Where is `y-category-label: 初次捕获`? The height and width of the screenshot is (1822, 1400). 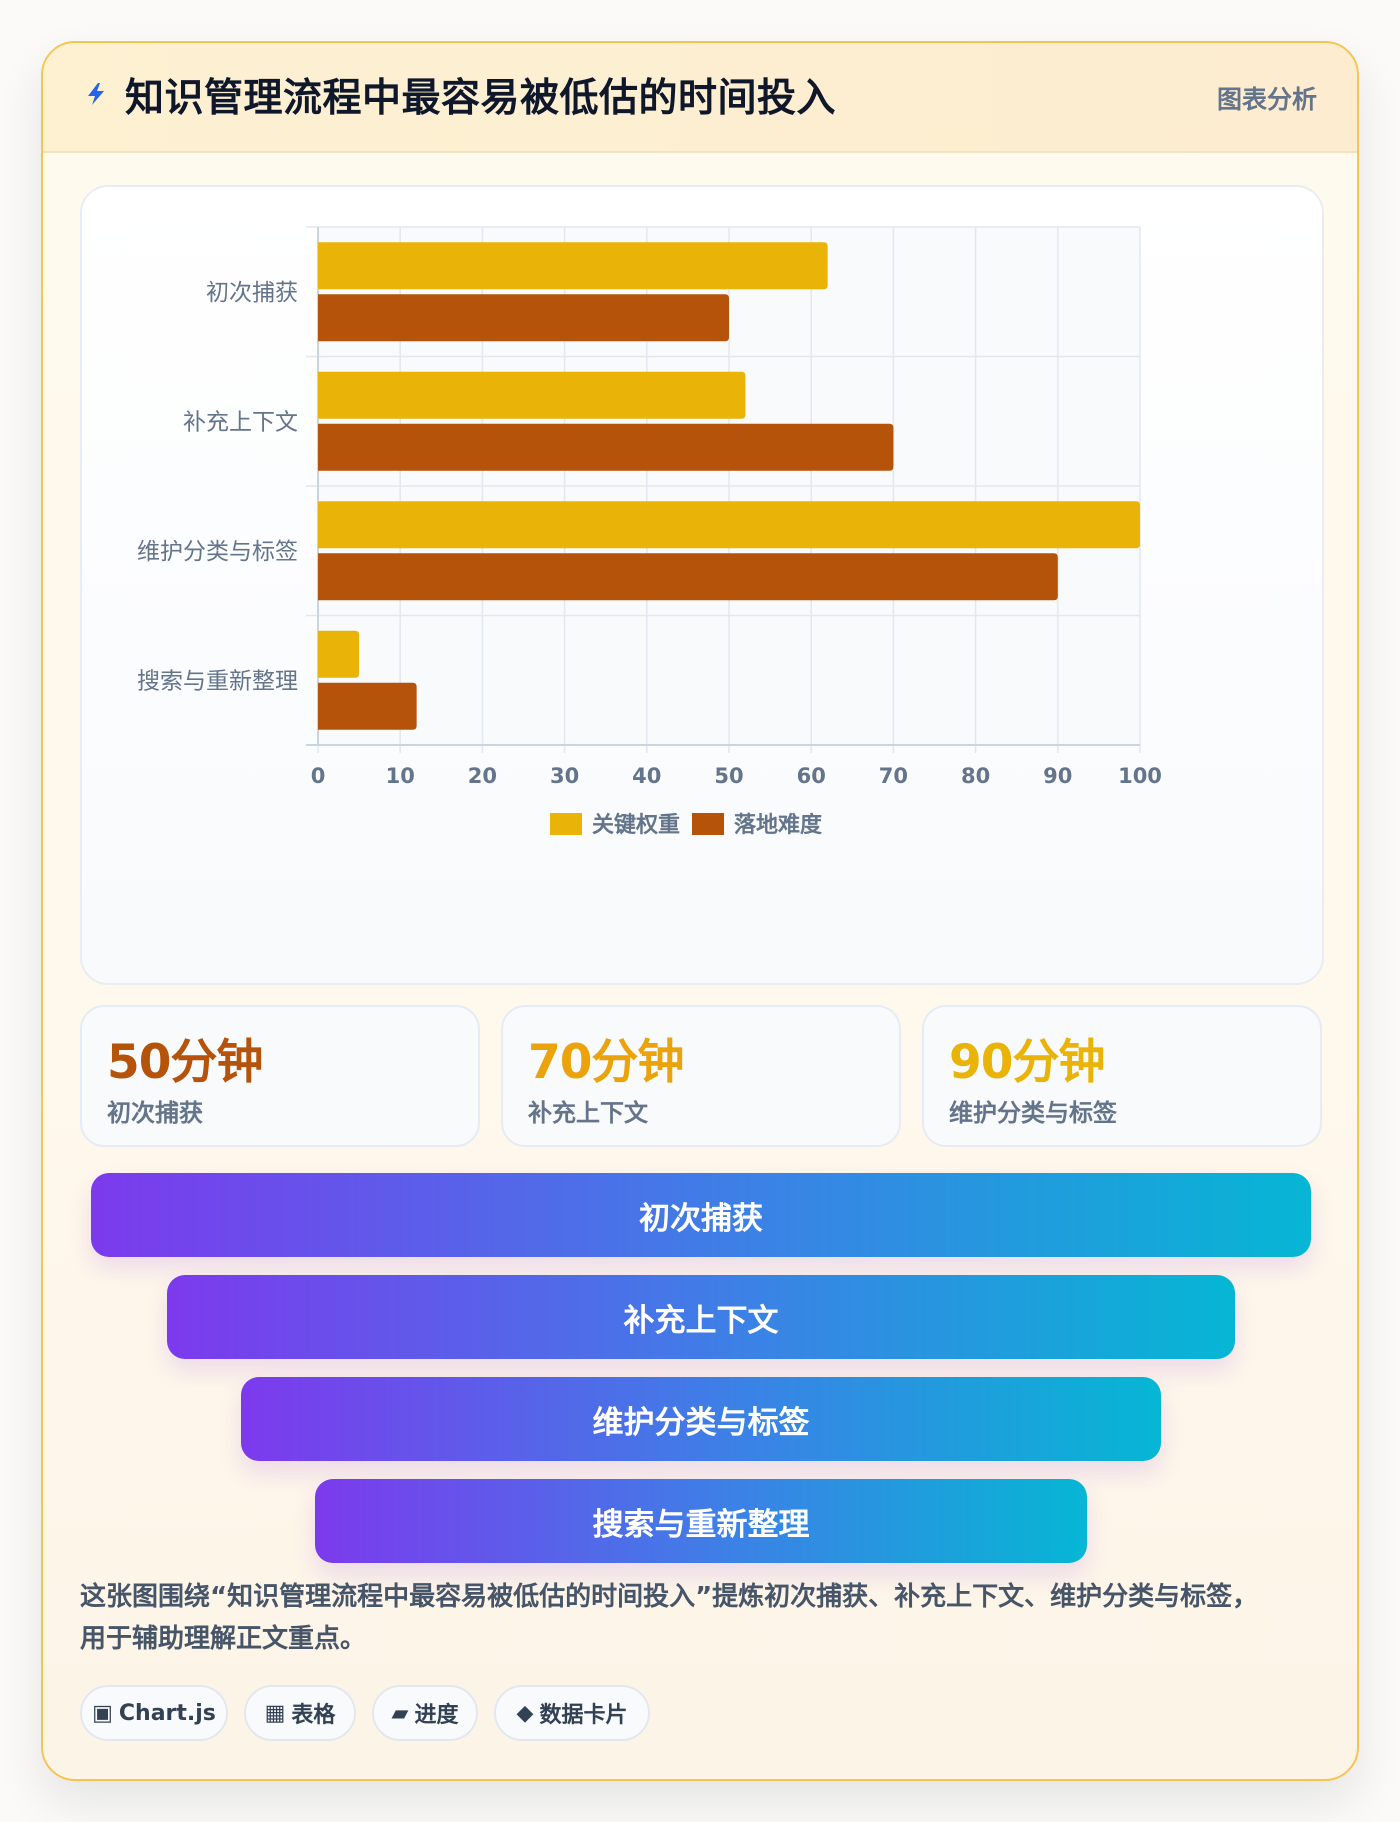
y-category-label: 初次捕获 is located at coordinates (252, 293).